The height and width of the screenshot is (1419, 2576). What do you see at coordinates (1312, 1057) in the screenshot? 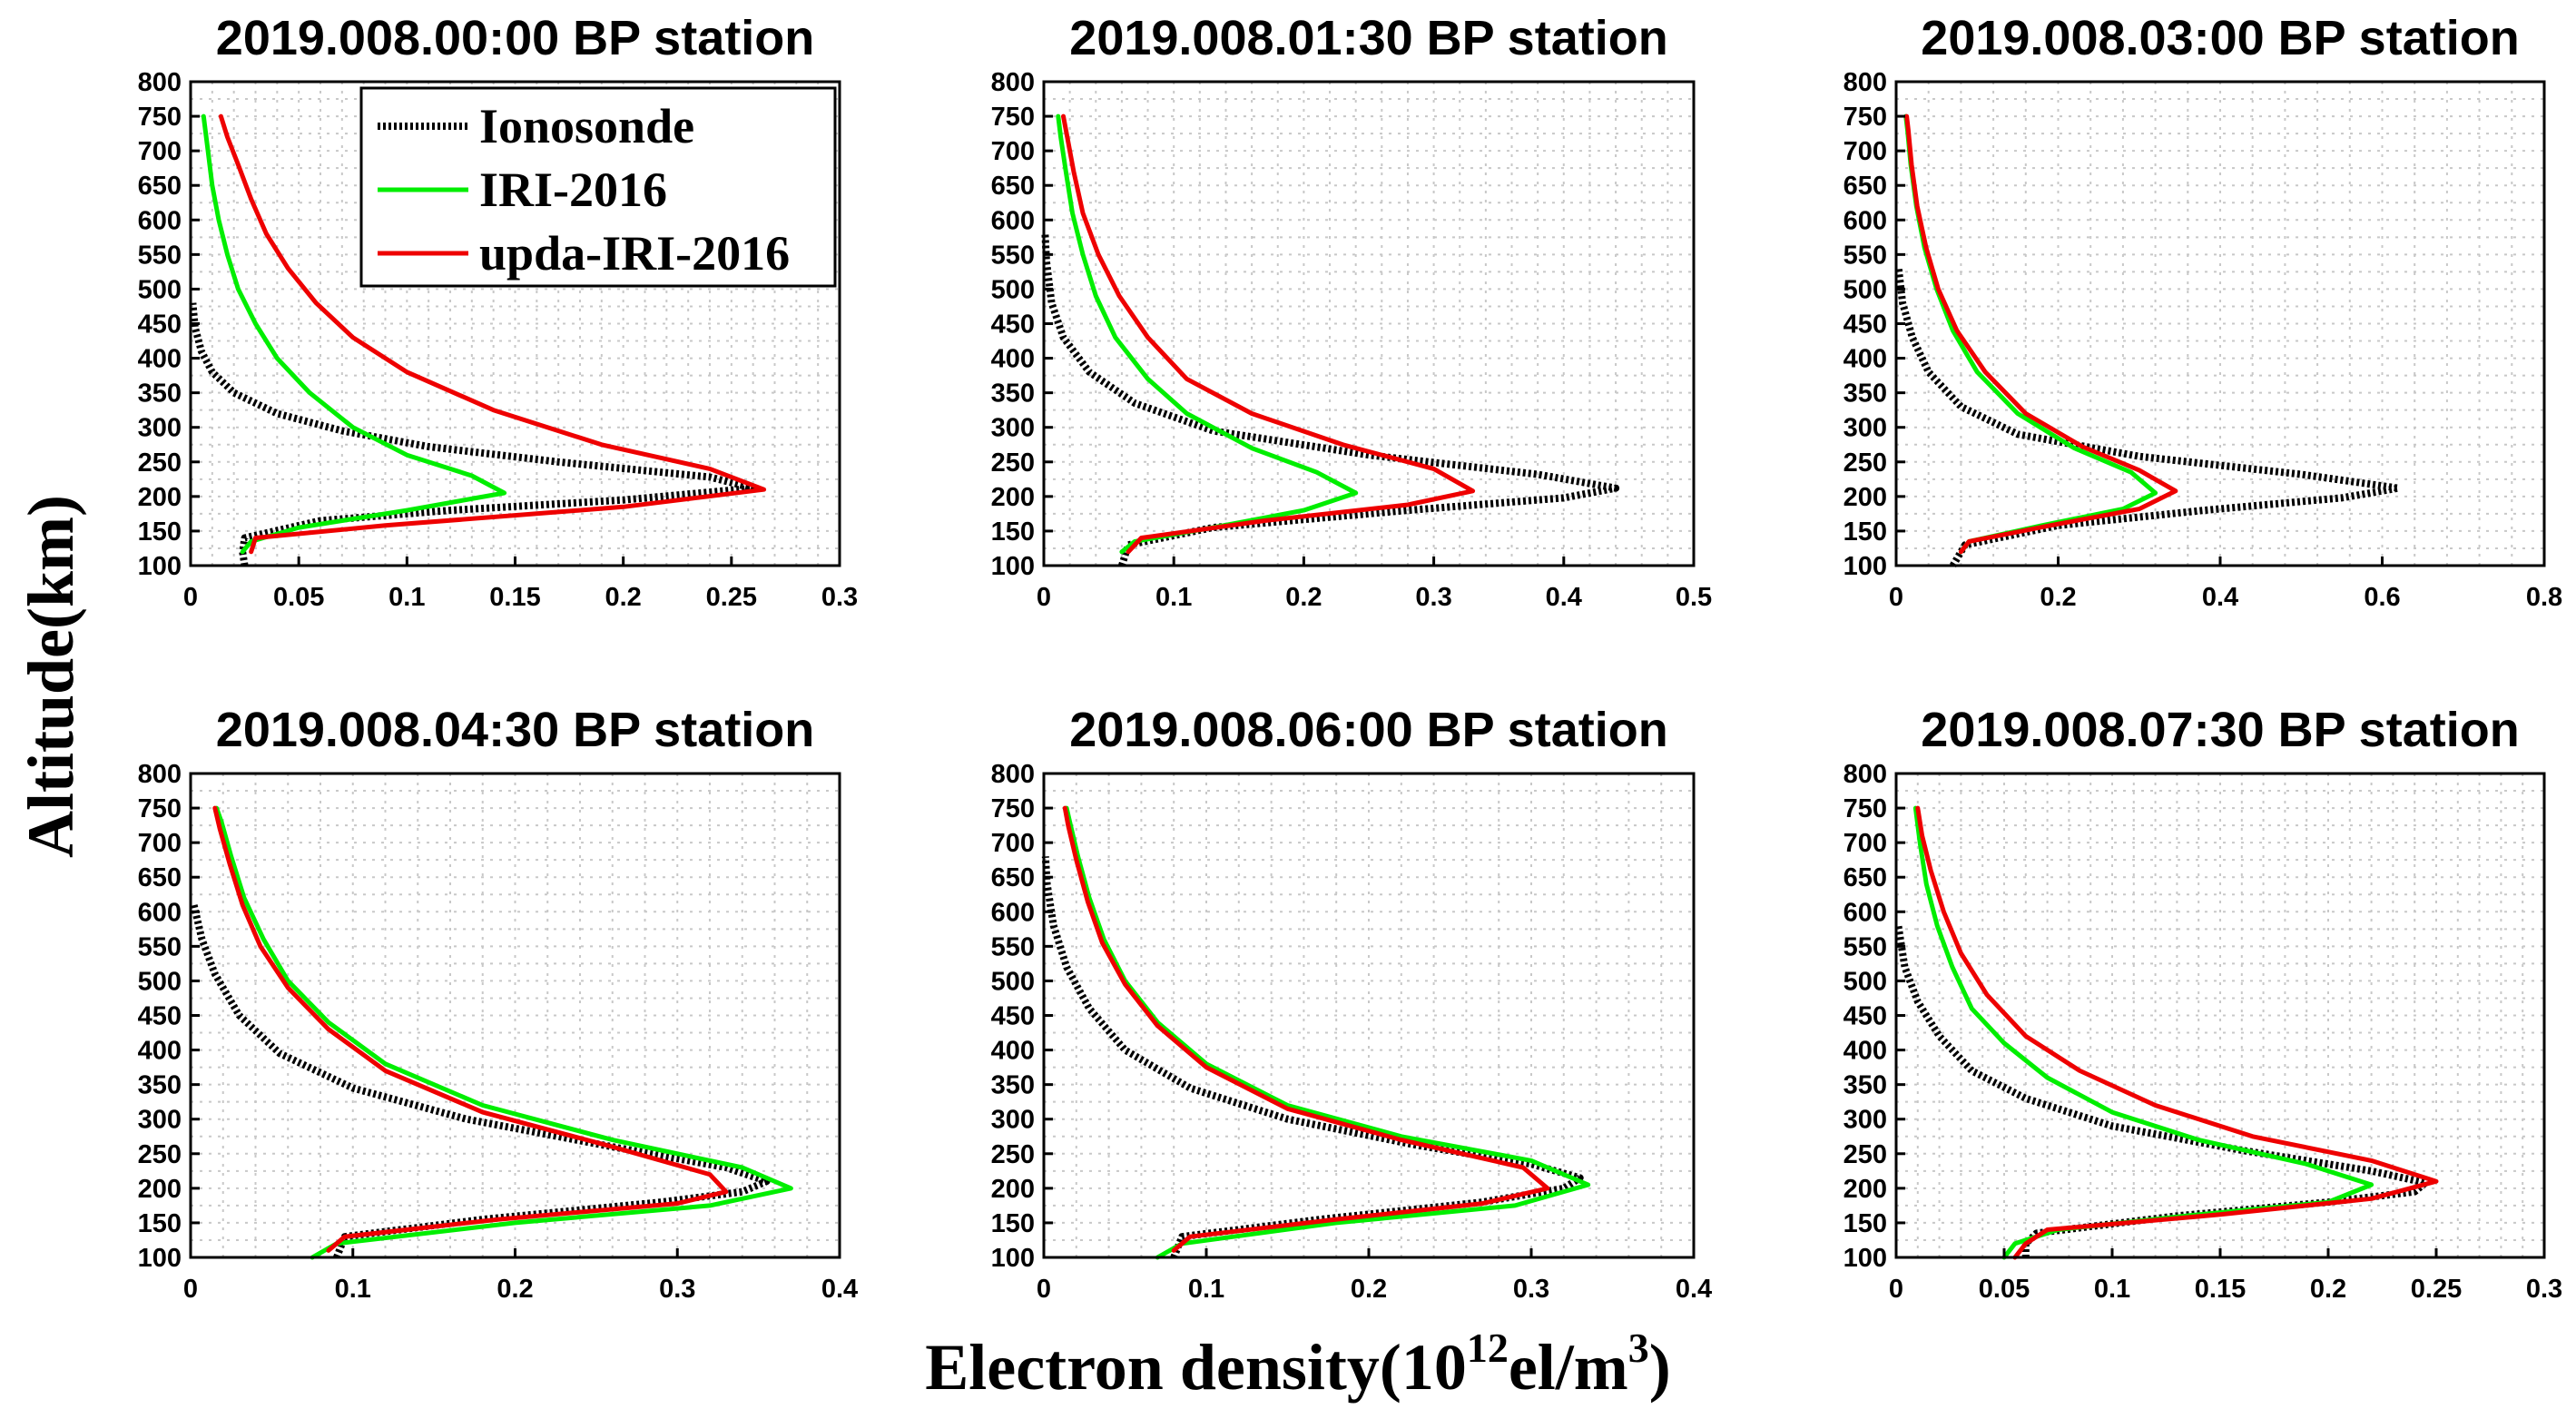
I see `series-line-ionosonde` at bounding box center [1312, 1057].